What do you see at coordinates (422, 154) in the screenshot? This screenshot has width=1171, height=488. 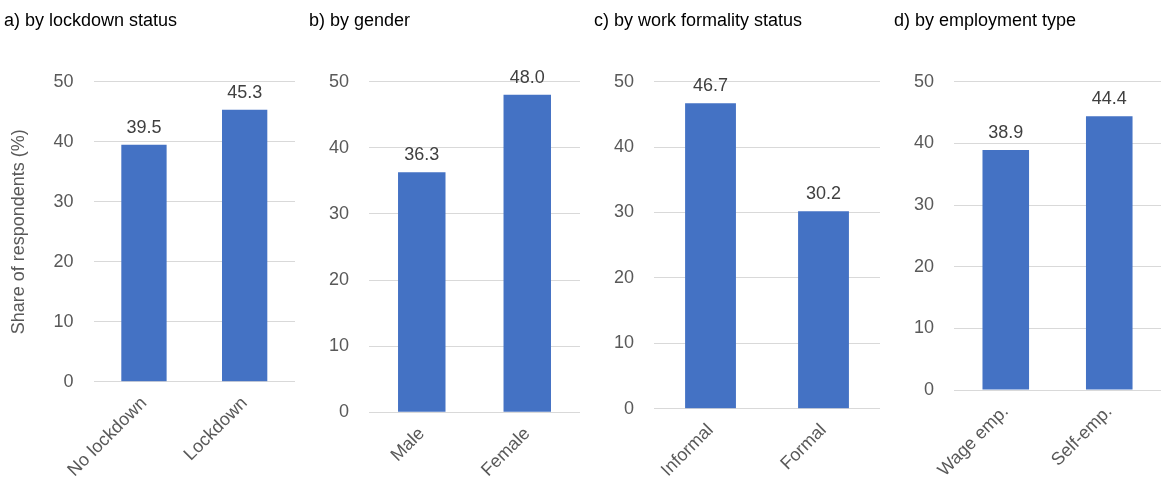 I see `data-label: 36.3` at bounding box center [422, 154].